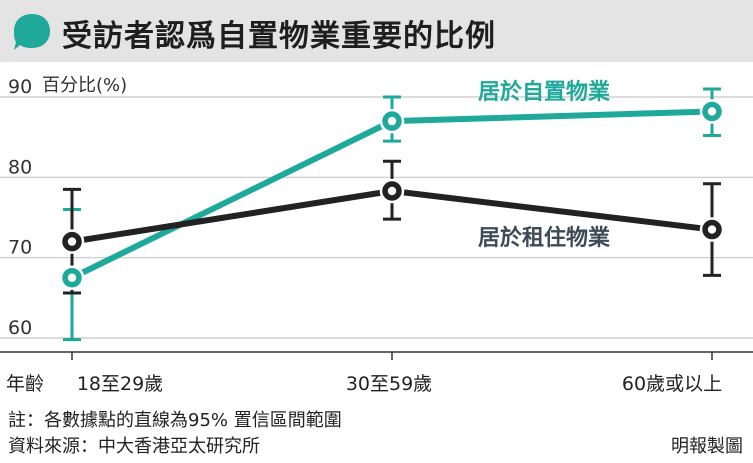 The width and height of the screenshot is (753, 463). I want to click on series-label-renter: 居於租住物業, so click(544, 238).